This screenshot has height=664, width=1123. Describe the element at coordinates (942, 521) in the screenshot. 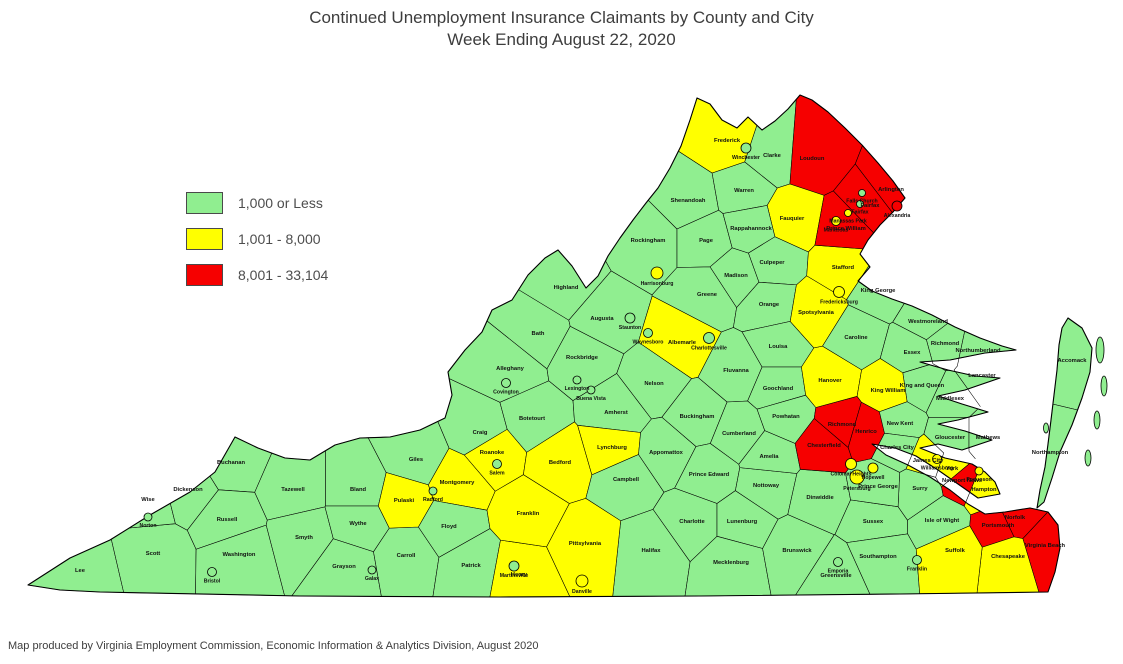

I see `label-isle-of-wight: Isle of Wight` at that location.